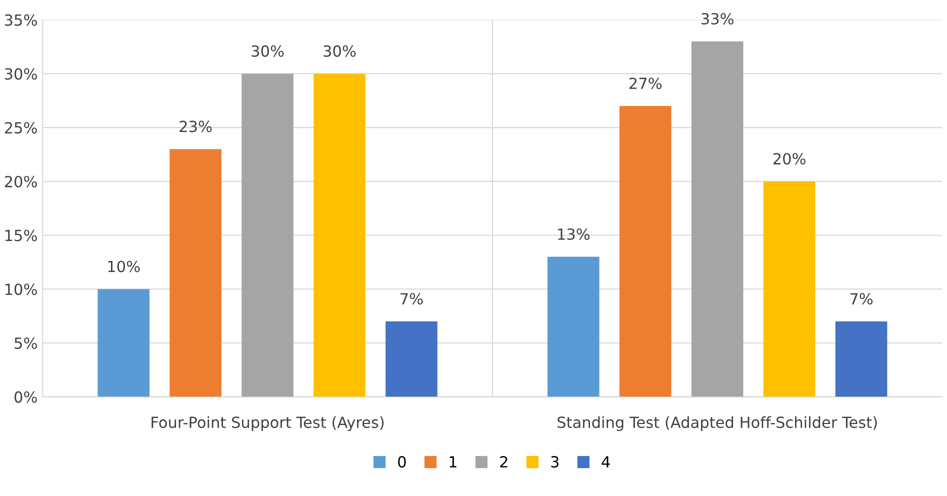  What do you see at coordinates (574, 234) in the screenshot?
I see `data-label: 13%` at bounding box center [574, 234].